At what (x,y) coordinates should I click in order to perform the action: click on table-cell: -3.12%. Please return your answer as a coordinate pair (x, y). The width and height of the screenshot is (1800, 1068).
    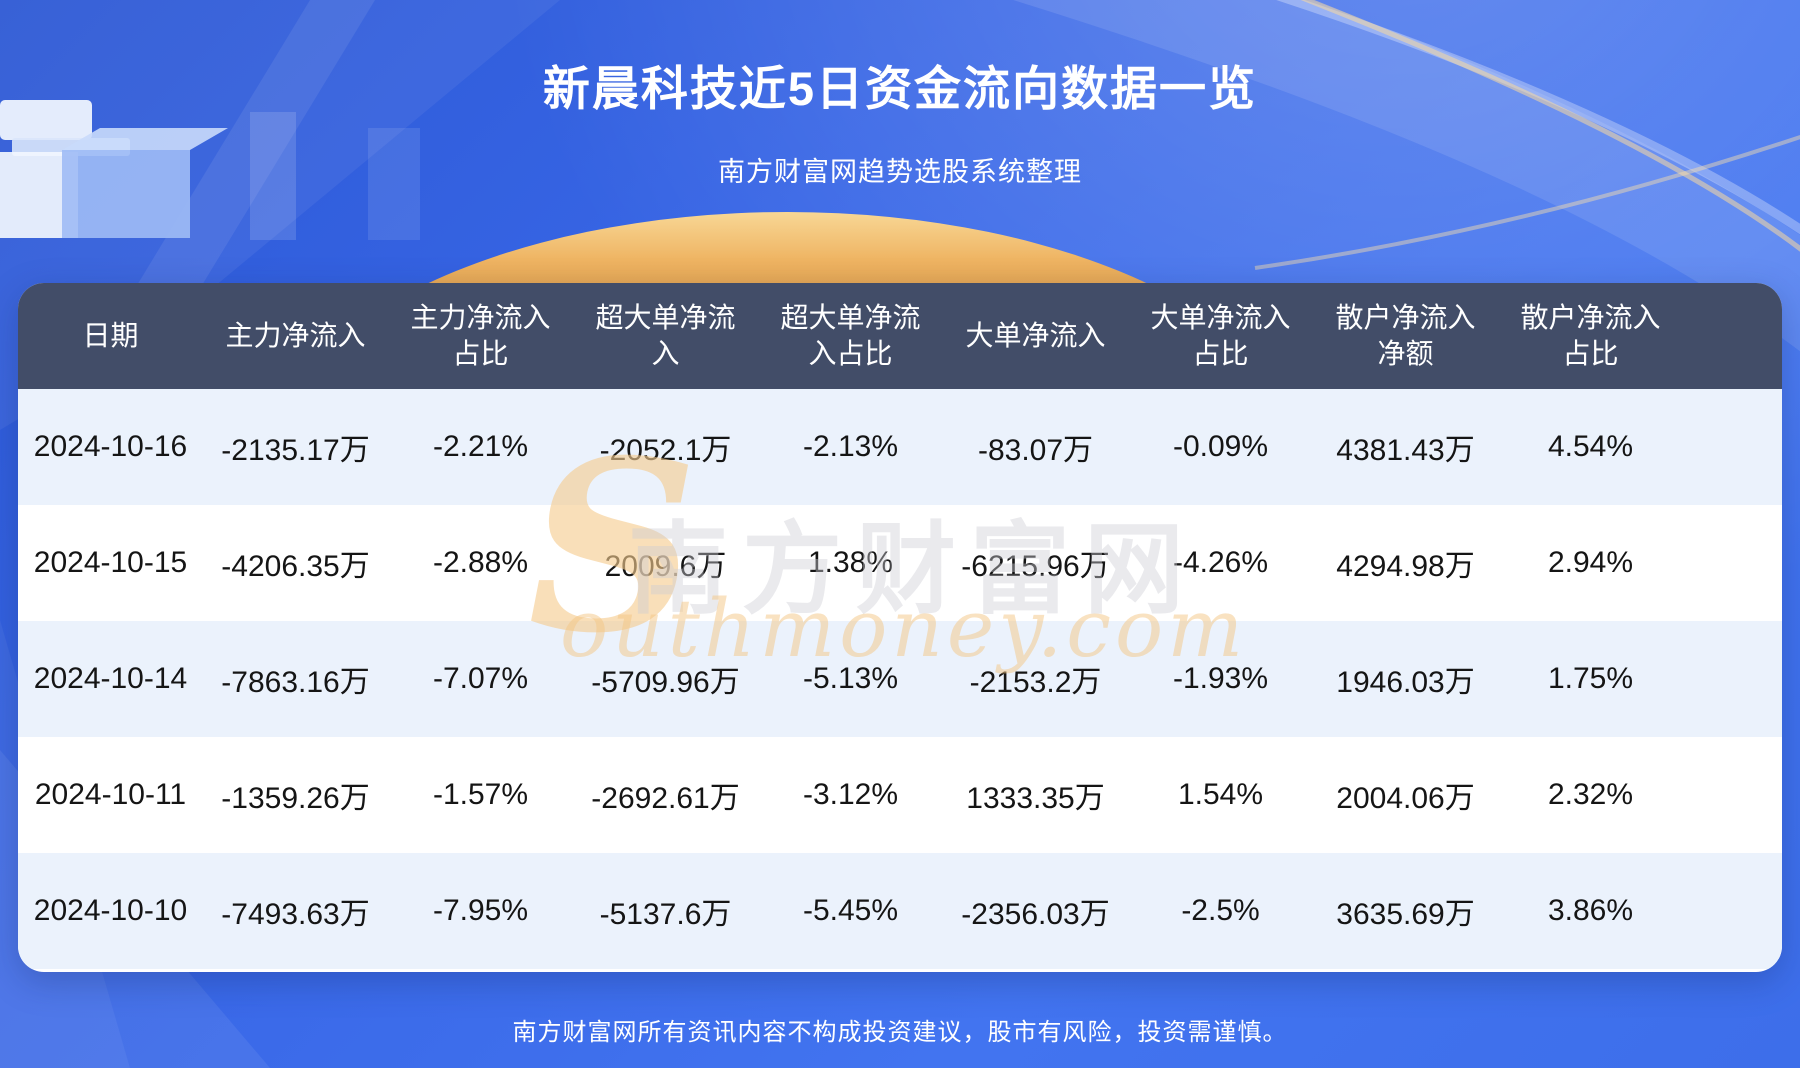
    Looking at the image, I should click on (850, 794).